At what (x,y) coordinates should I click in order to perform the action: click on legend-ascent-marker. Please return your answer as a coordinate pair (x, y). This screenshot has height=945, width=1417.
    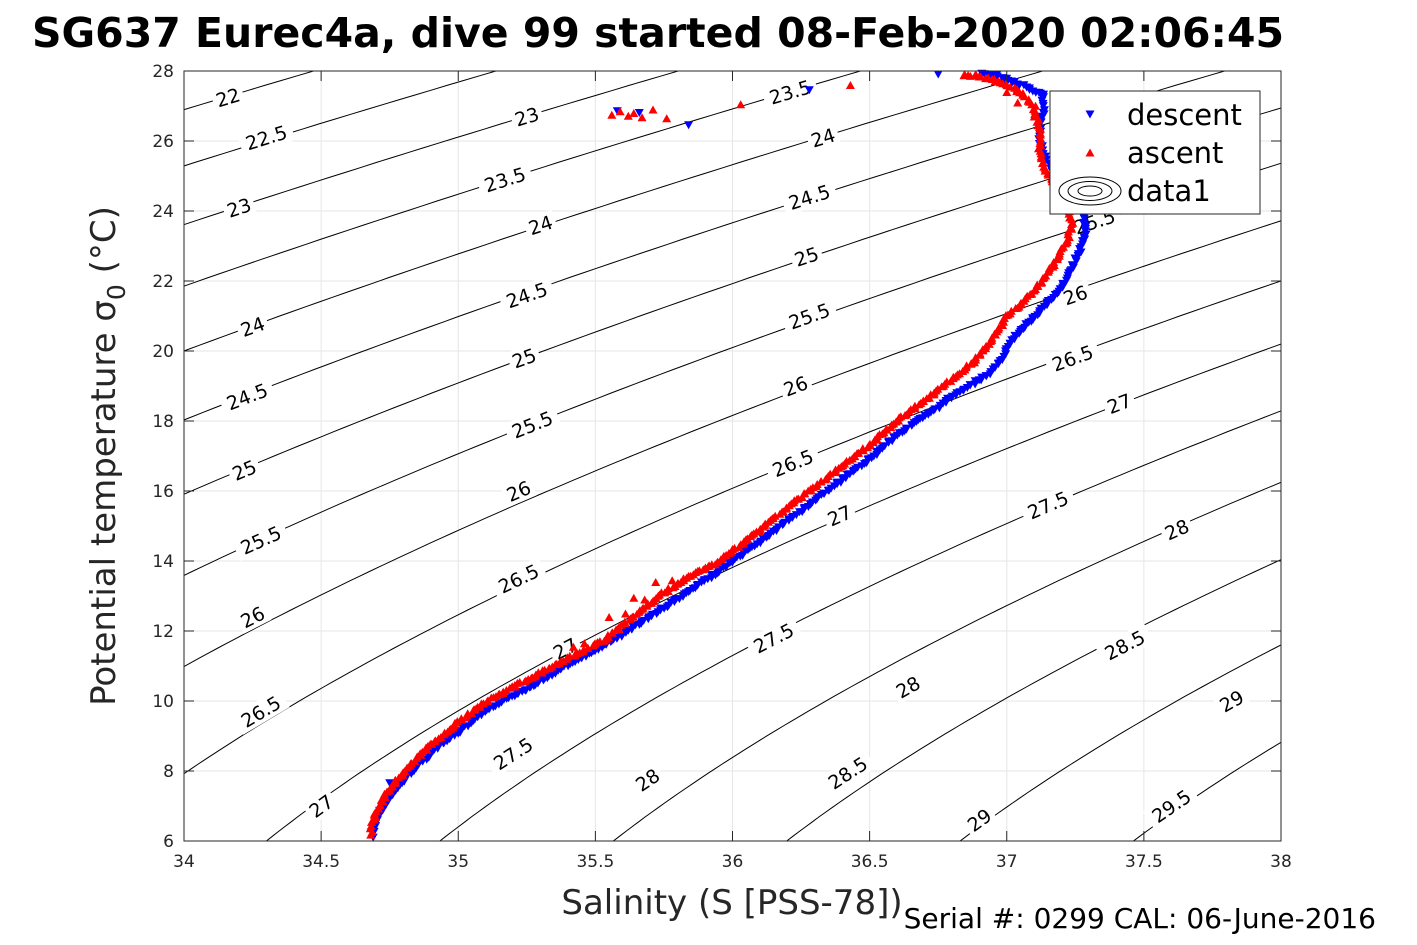
    Looking at the image, I should click on (1090, 152).